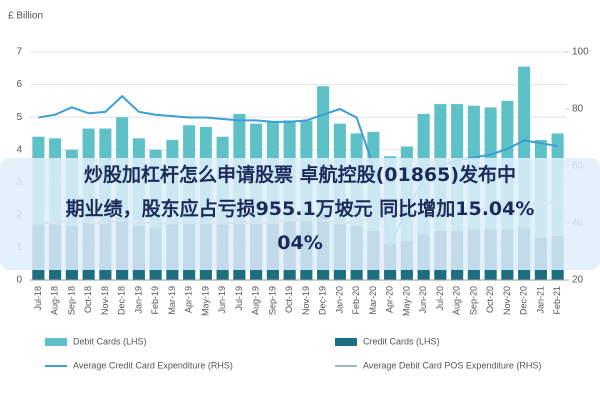  Describe the element at coordinates (19, 280) in the screenshot. I see `y-tick-label: 0` at that location.